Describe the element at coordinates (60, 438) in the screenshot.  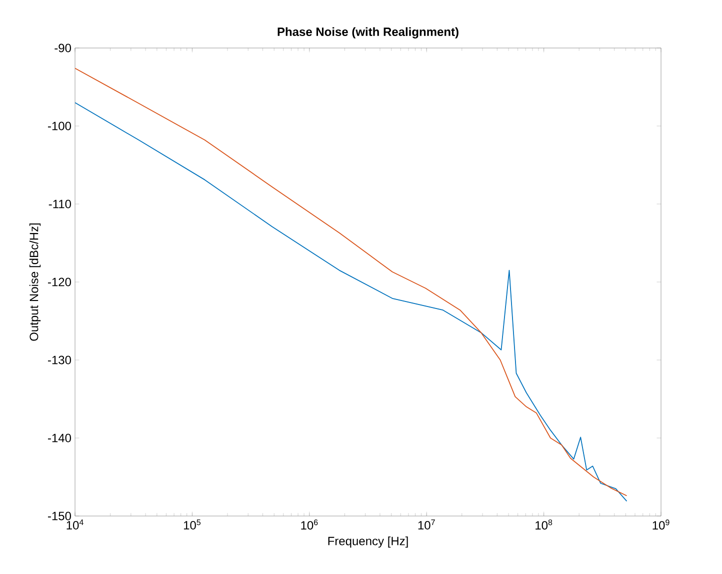
I see `y-tick-label: -140` at that location.